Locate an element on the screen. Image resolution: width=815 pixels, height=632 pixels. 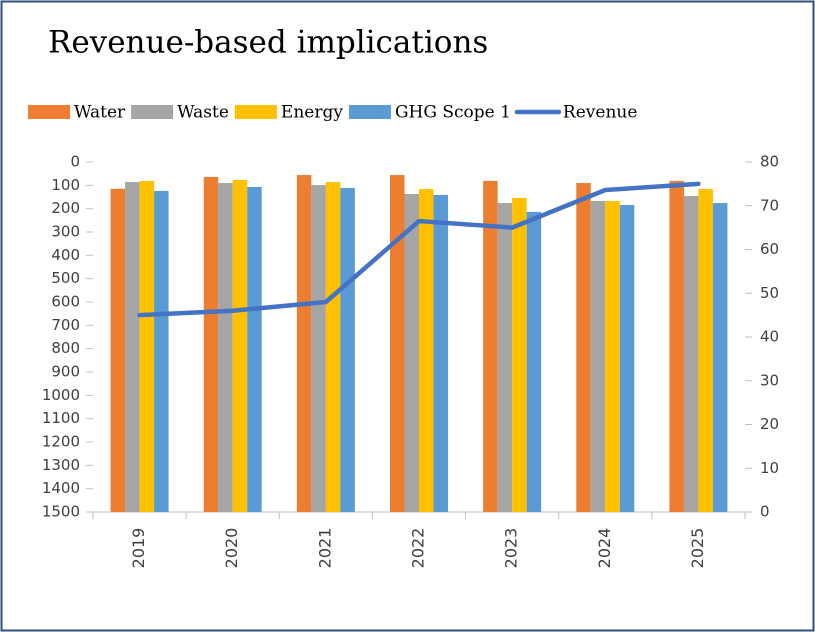
x-tick-label: 2020 is located at coordinates (231, 548).